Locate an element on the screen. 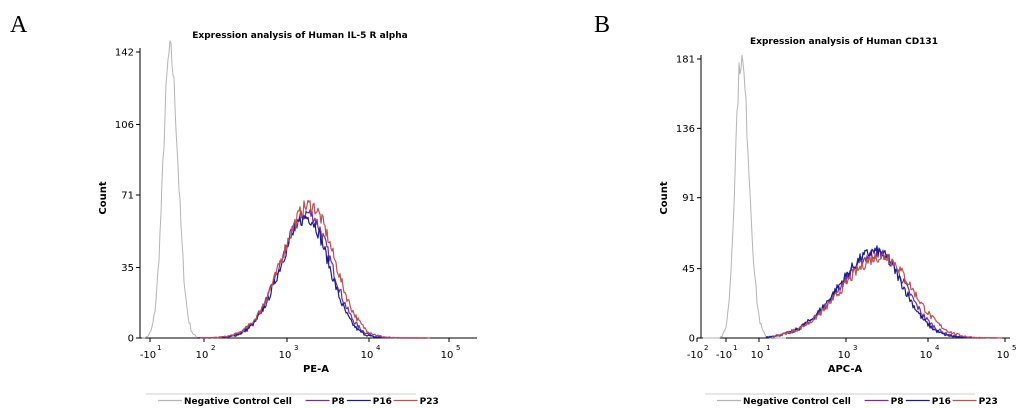  panel-letter-a: A is located at coordinates (19, 25).